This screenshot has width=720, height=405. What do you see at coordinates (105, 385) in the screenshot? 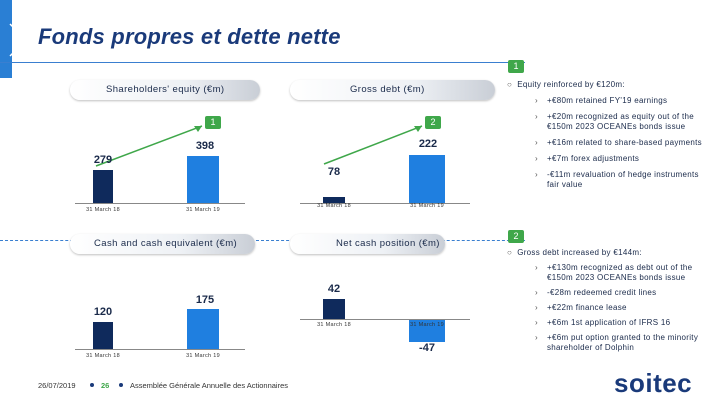
I see `page-number: 26` at bounding box center [105, 385].